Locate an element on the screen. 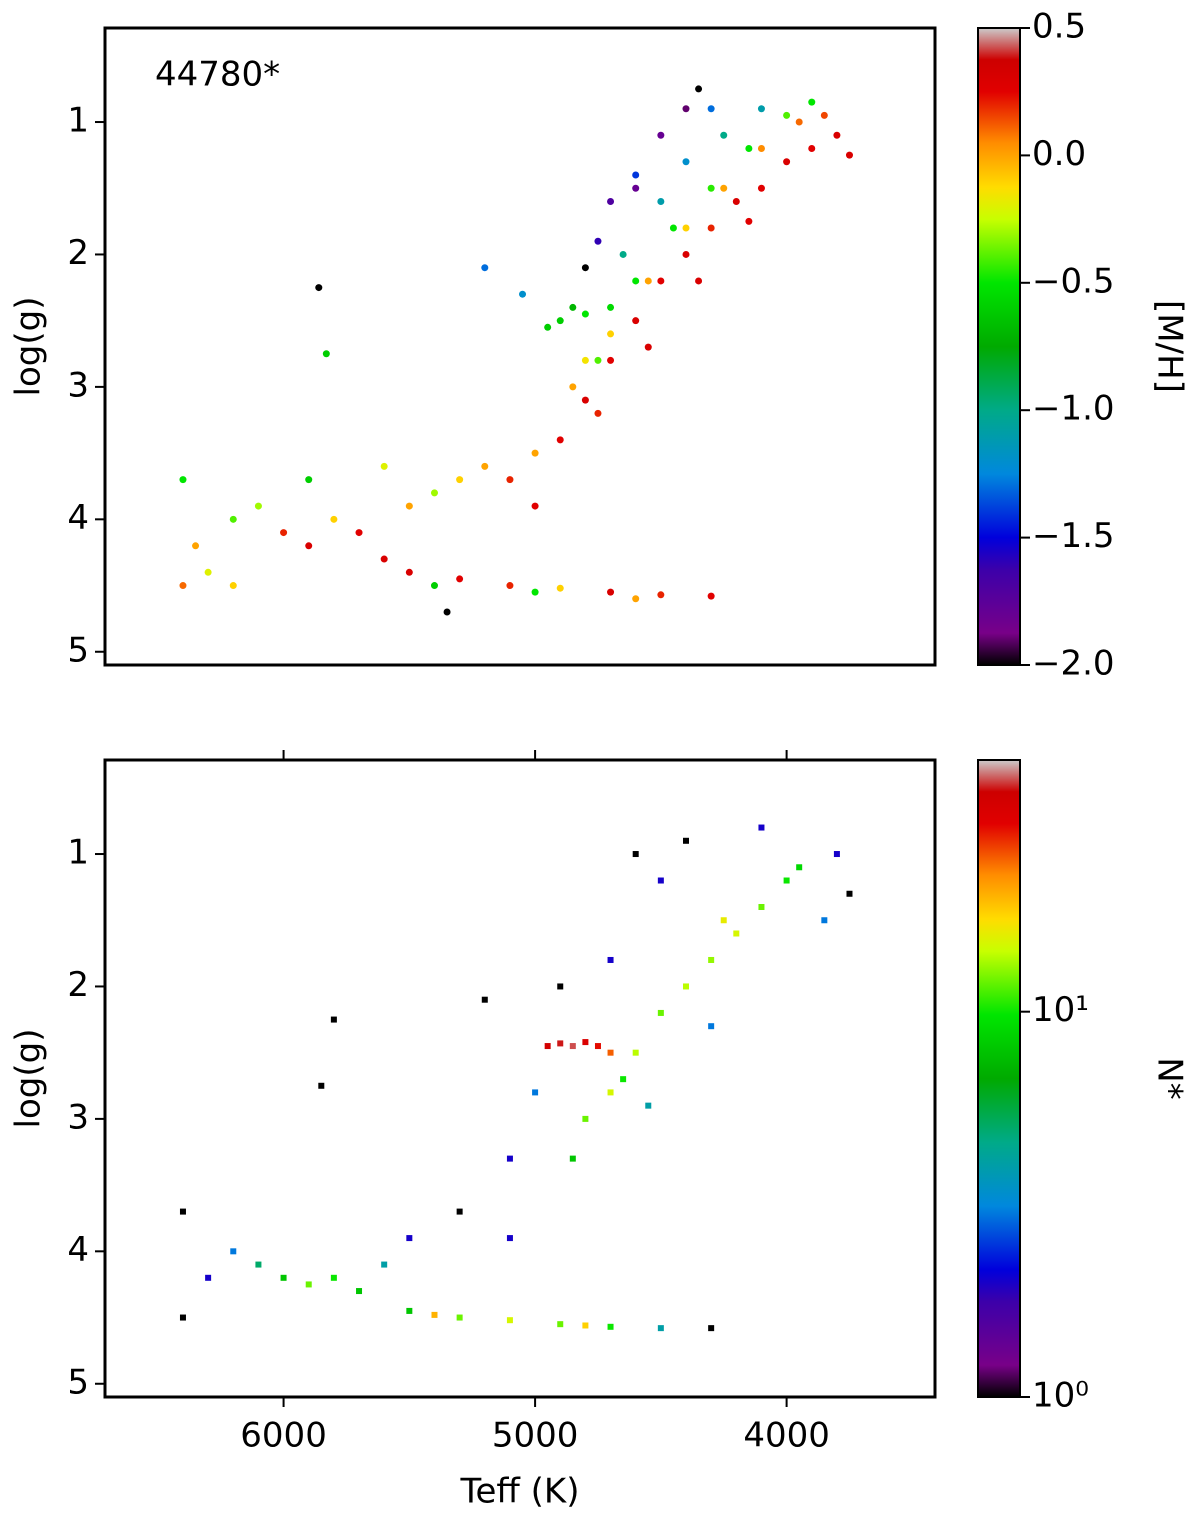 The height and width of the screenshot is (1525, 1200). annotation: 44780* is located at coordinates (217, 75).